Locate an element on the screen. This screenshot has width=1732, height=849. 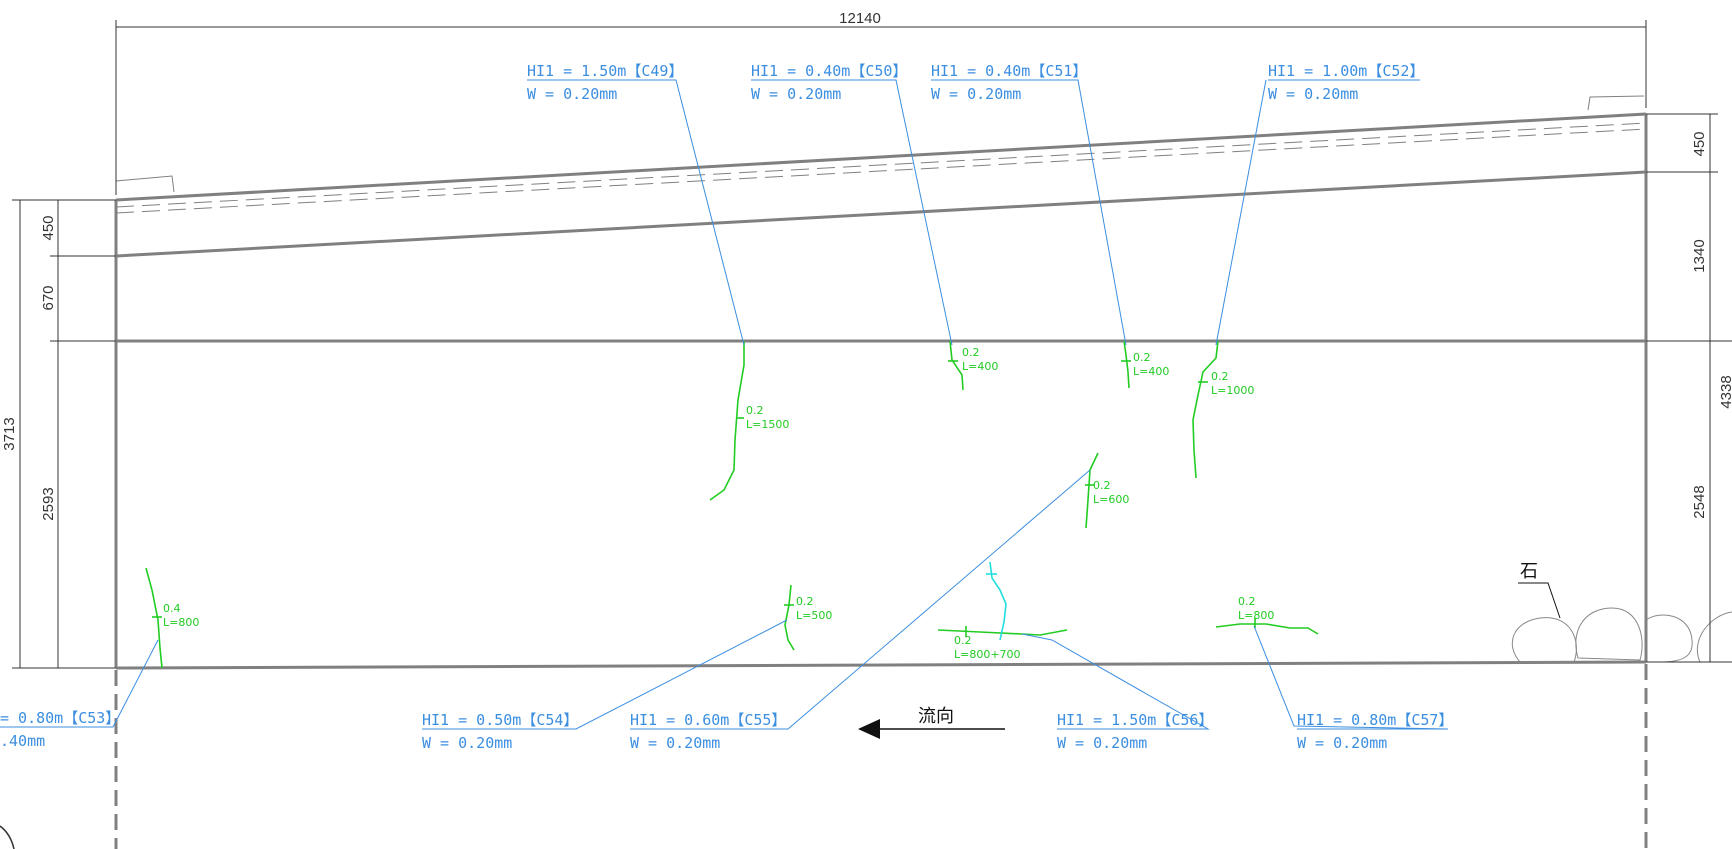
crack-ann-c53-l: L=800 is located at coordinates (181, 622).